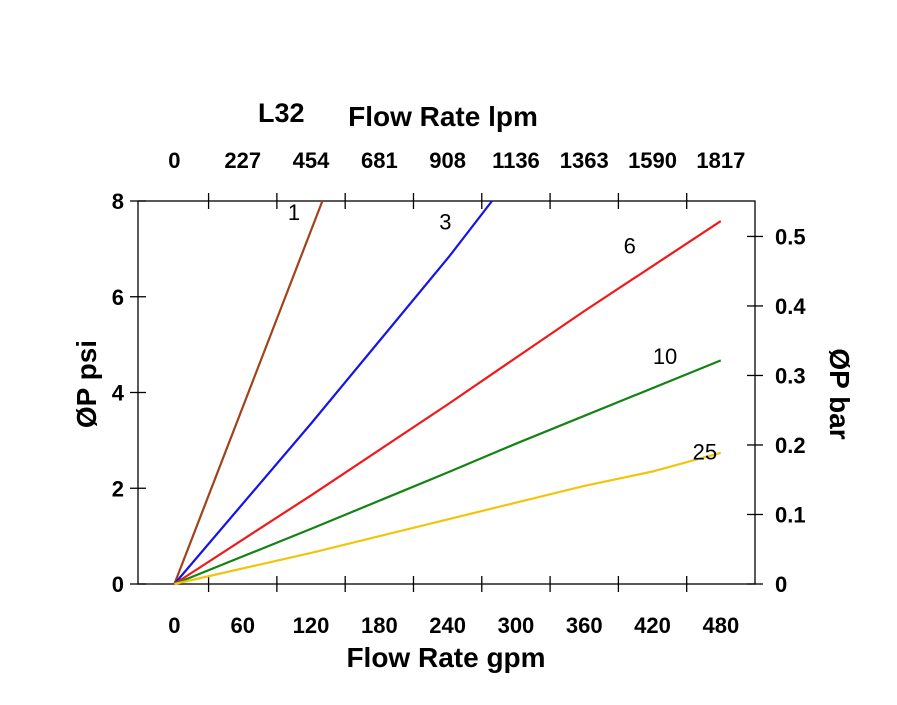  I want to click on x2-tick-label: 908, so click(447, 160).